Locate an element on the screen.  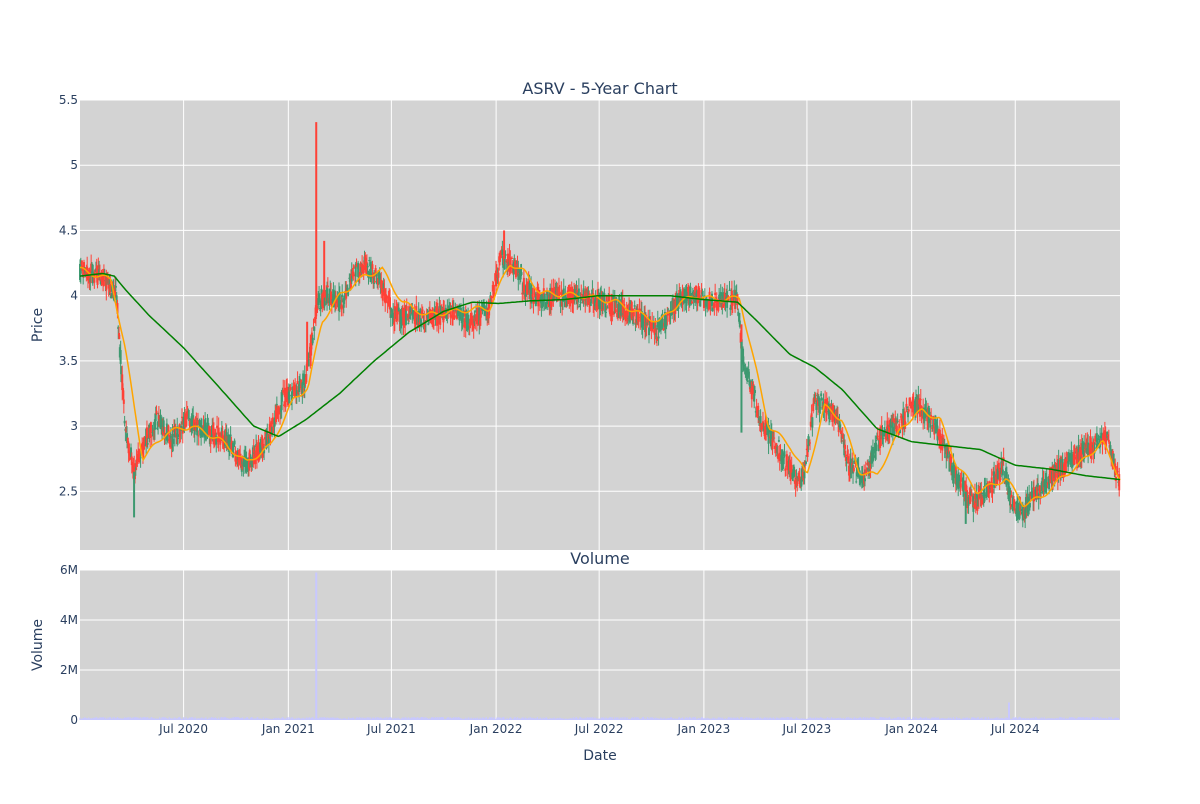
volume-panel-title: Volume is located at coordinates (600, 558).